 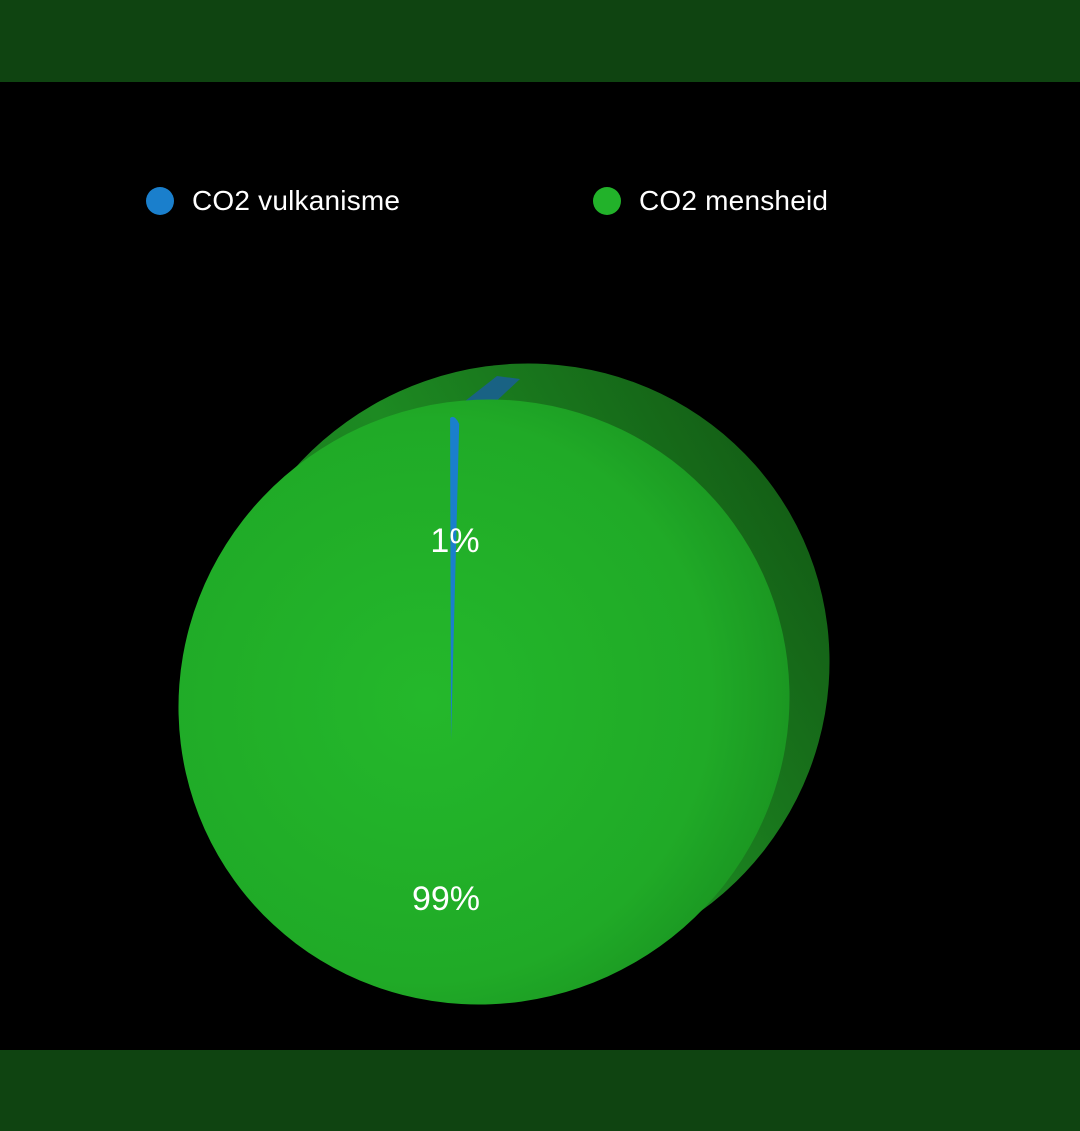 I want to click on top-band, so click(x=540, y=41).